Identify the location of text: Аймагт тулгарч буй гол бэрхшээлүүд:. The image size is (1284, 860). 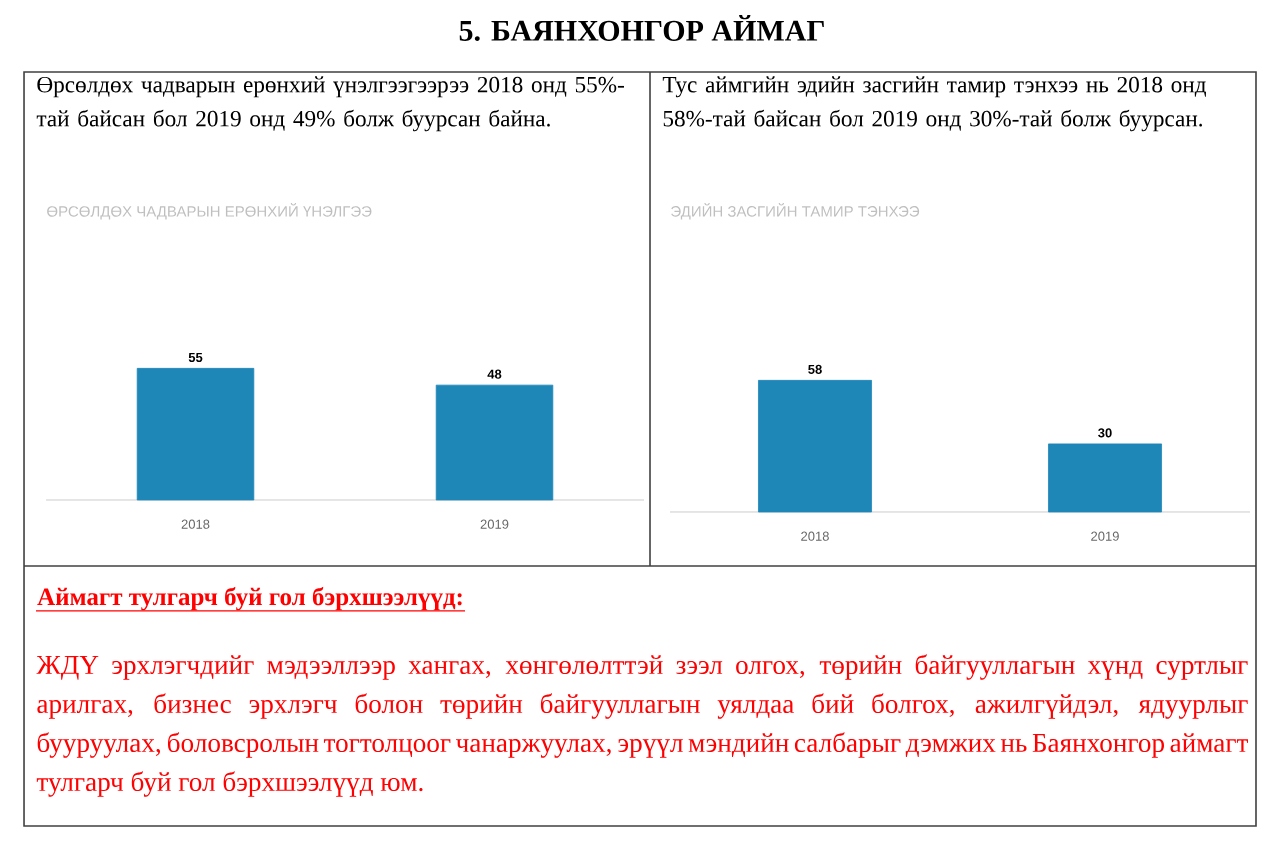
(249, 599).